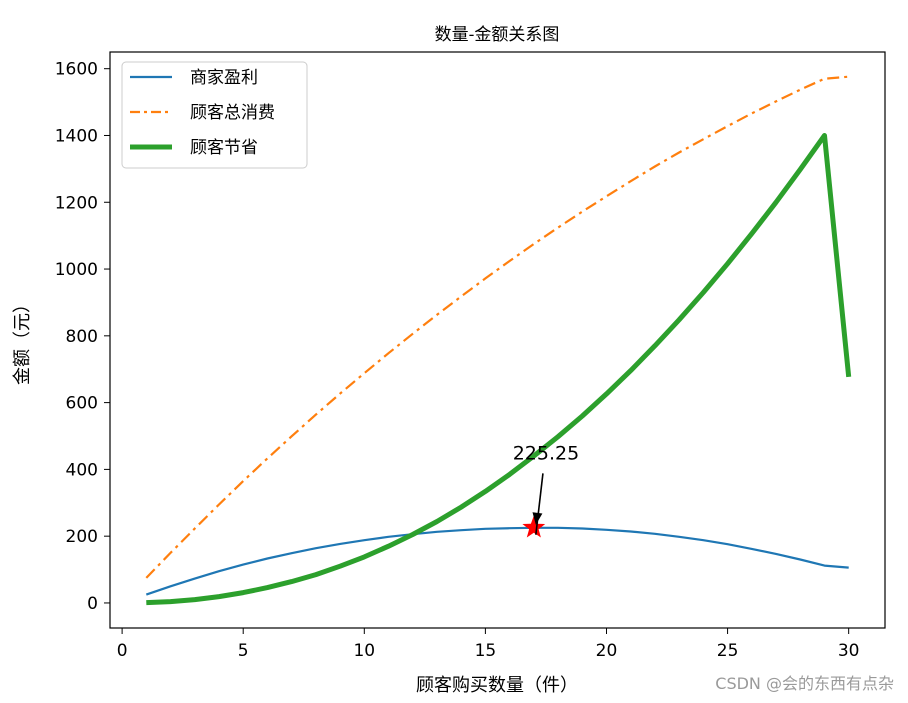 The width and height of the screenshot is (908, 703). What do you see at coordinates (497, 35) in the screenshot?
I see `chart-title: 数量-金额关系图` at bounding box center [497, 35].